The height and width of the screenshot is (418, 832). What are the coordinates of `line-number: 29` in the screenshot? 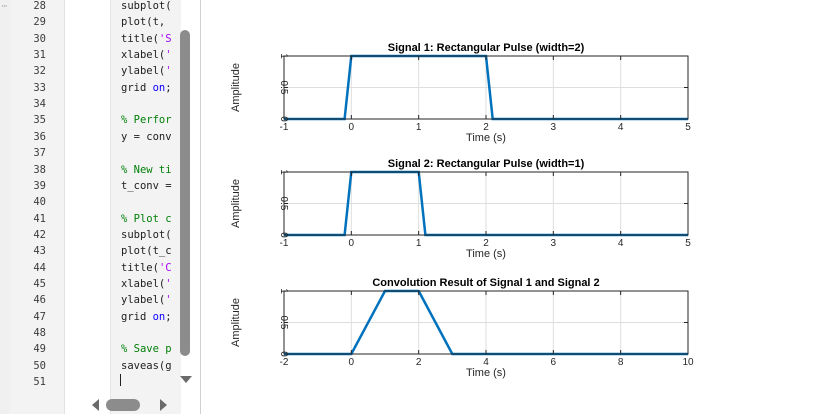 It's located at (39, 22).